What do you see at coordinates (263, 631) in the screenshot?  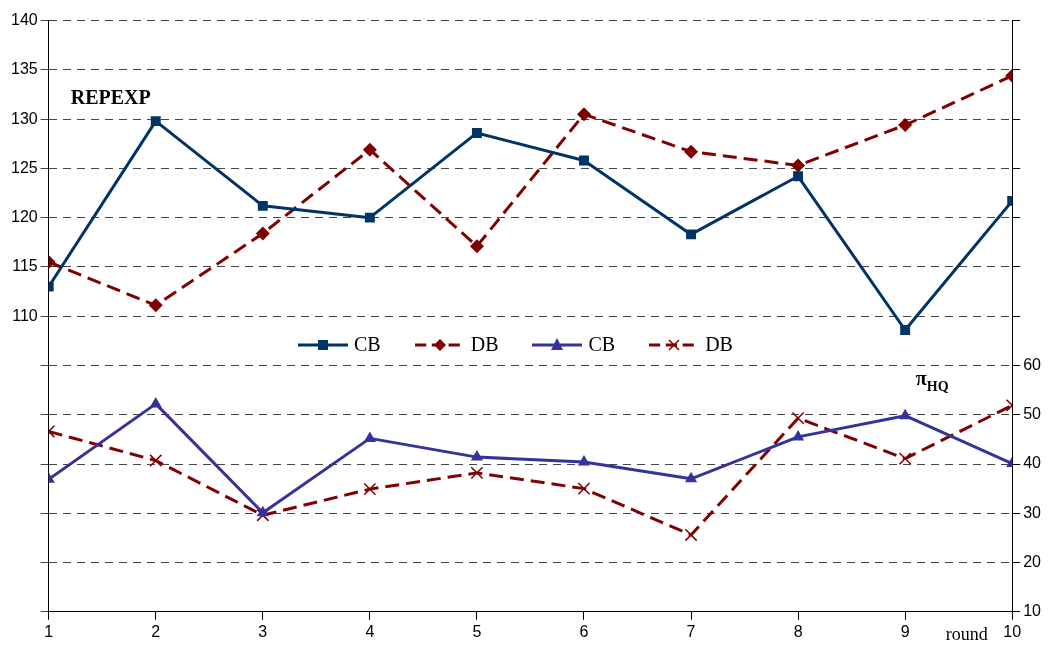 I see `x-tick-label: 3` at bounding box center [263, 631].